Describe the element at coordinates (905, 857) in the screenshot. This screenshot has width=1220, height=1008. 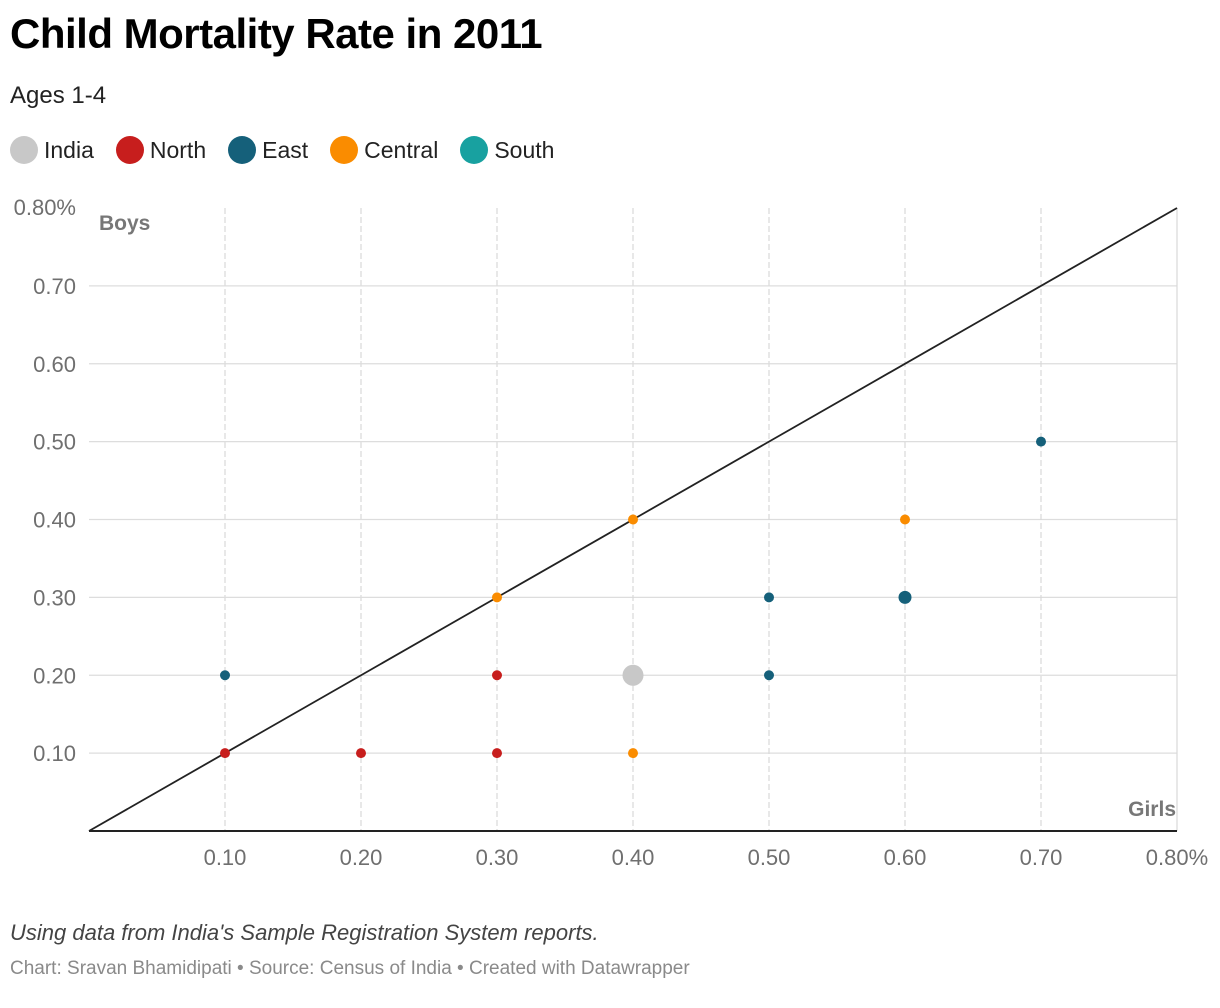
I see `x-tick-label: 0.60` at that location.